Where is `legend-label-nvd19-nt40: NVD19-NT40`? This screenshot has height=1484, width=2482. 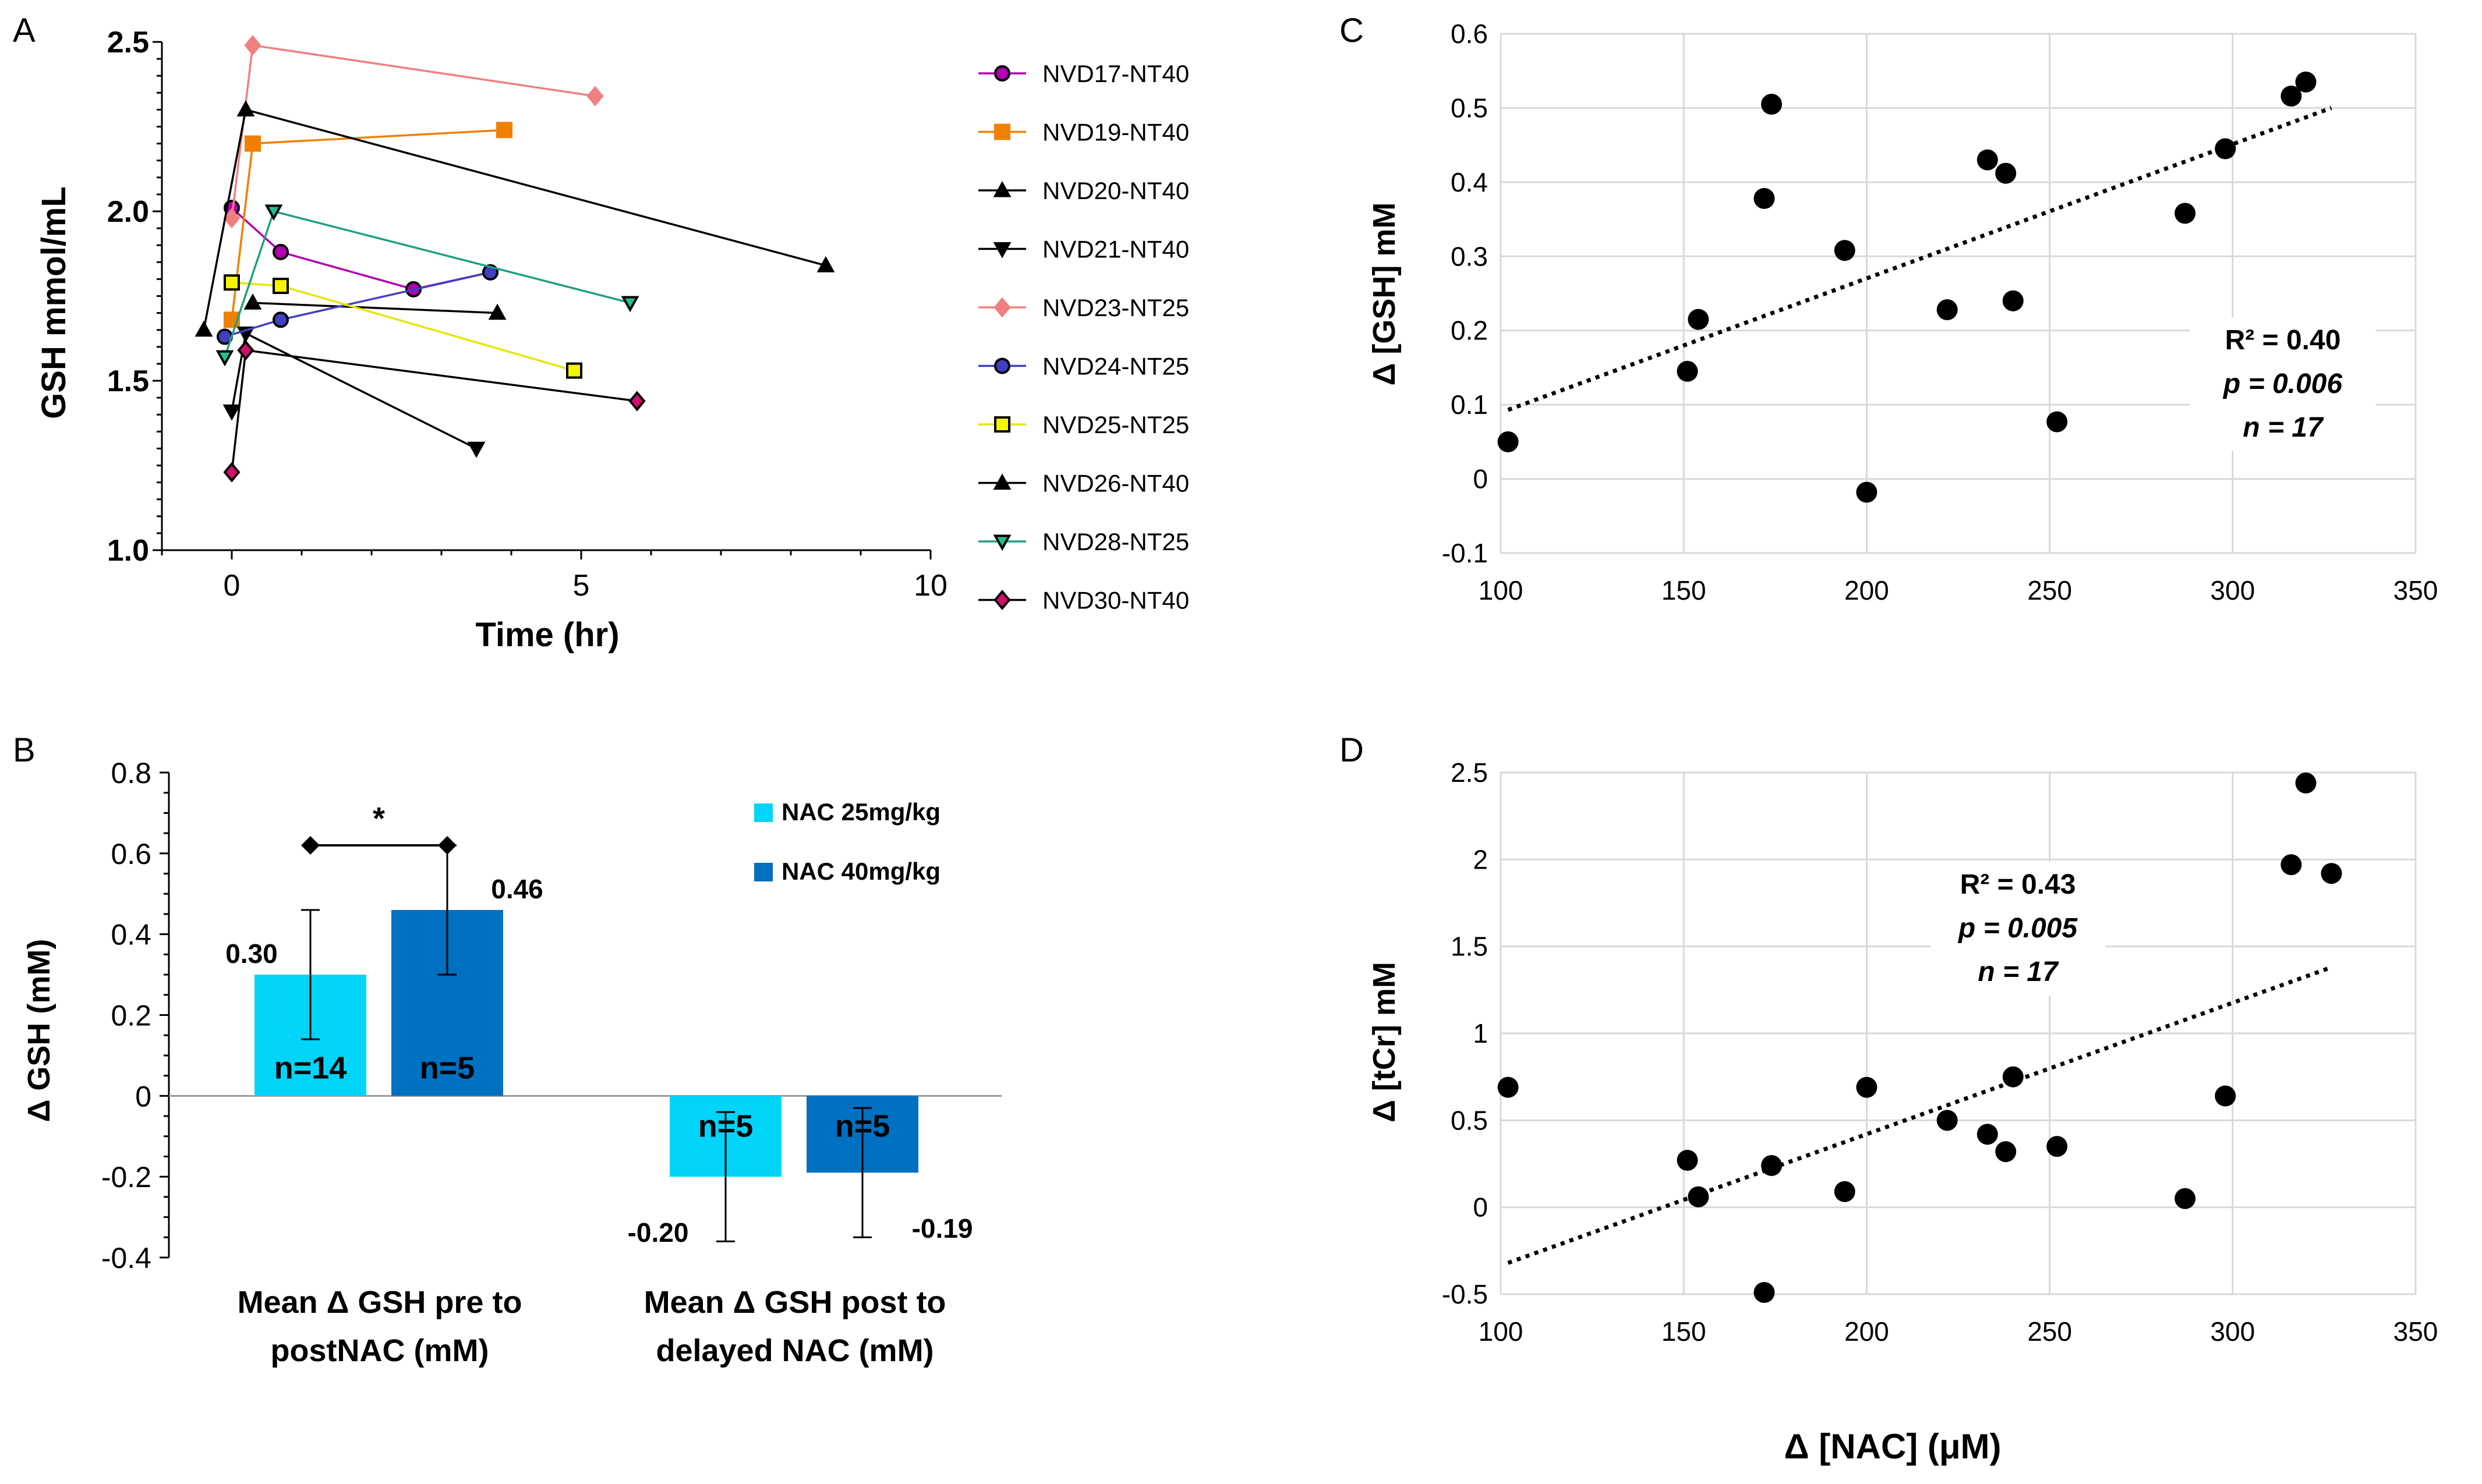 legend-label-nvd19-nt40: NVD19-NT40 is located at coordinates (1115, 132).